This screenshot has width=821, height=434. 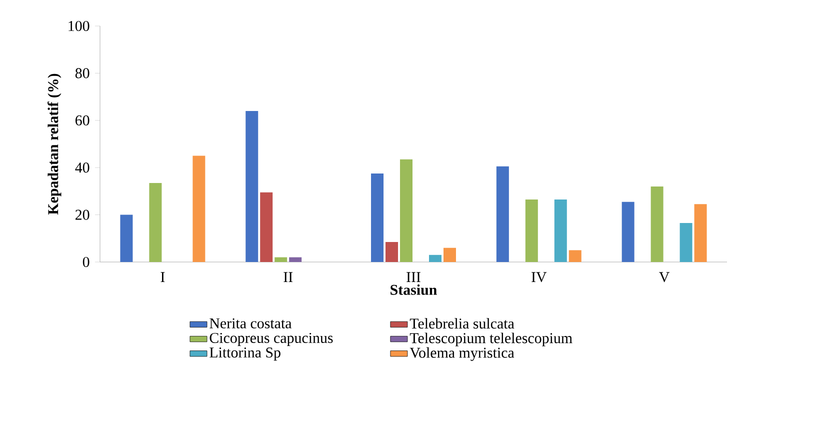 What do you see at coordinates (79, 26) in the screenshot?
I see `y-tick-label: 100` at bounding box center [79, 26].